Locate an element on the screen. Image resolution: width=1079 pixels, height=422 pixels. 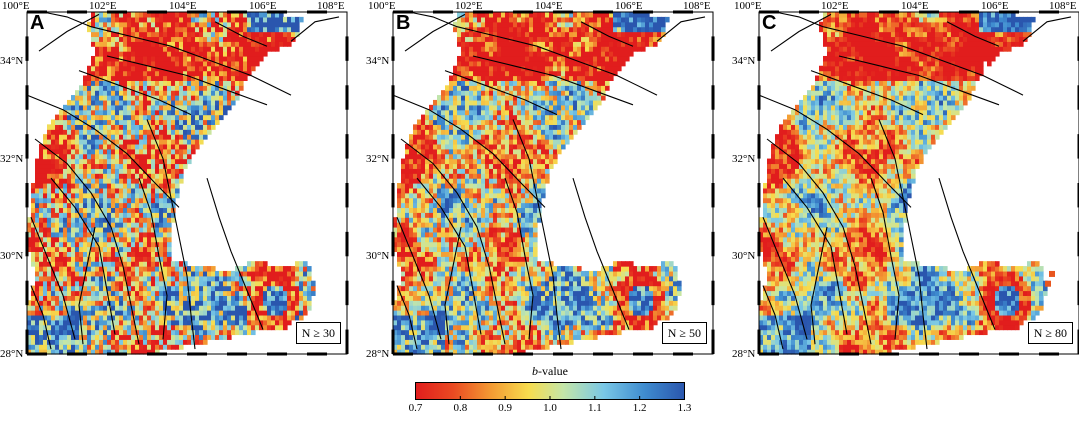
colorbar-title: b-value is located at coordinates (550, 371).